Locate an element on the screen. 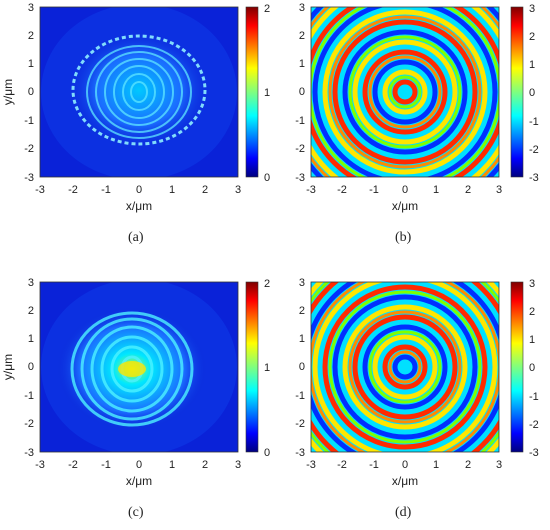  panel-d-colorbar-ticks: 3 2 1 0 -1 -2 -3 is located at coordinates (534, 368).